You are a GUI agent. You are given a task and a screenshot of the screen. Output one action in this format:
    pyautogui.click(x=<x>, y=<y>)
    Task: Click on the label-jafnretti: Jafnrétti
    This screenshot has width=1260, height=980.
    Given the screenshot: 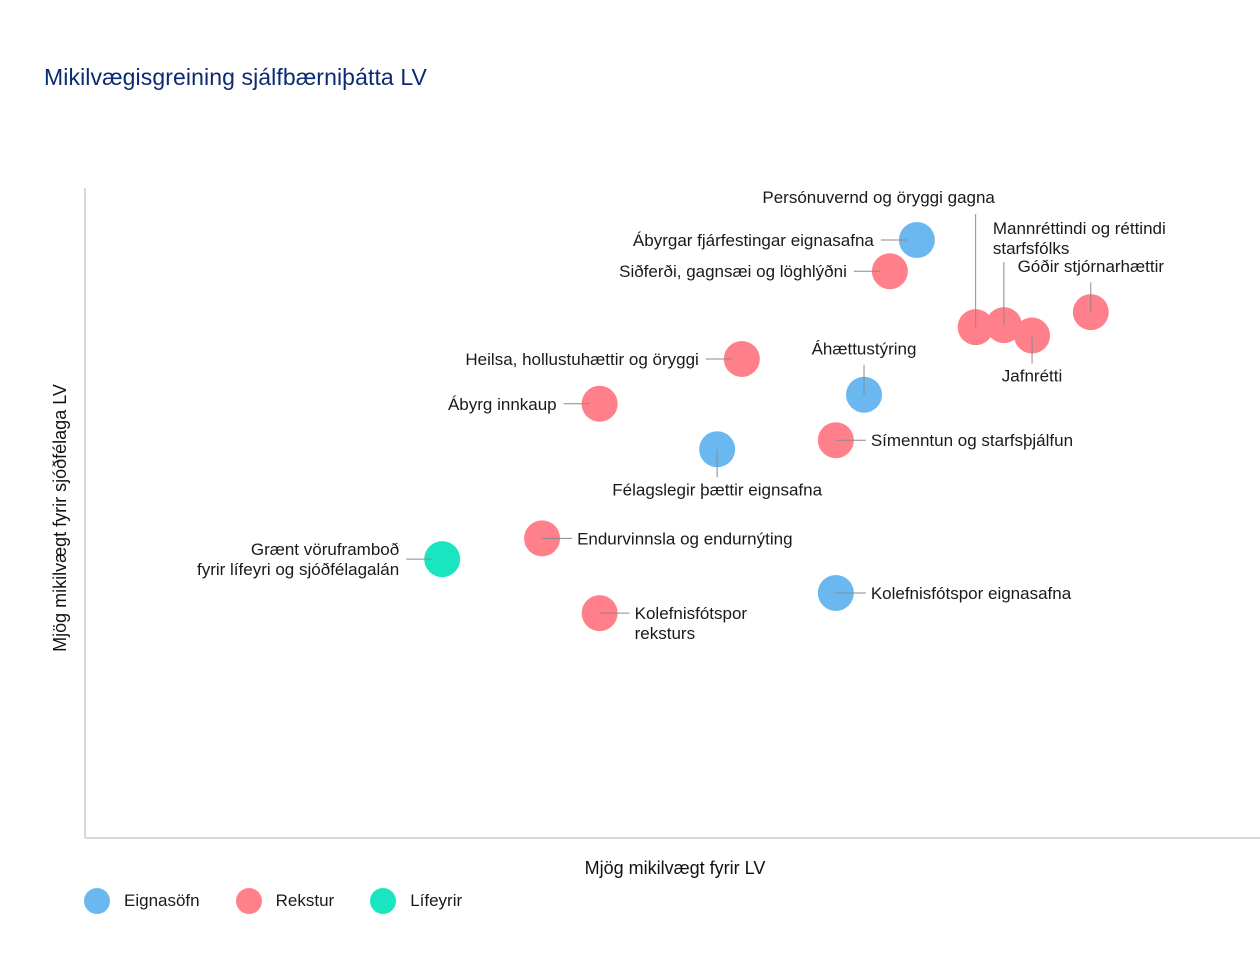 What is the action you would take?
    pyautogui.click(x=1032, y=376)
    